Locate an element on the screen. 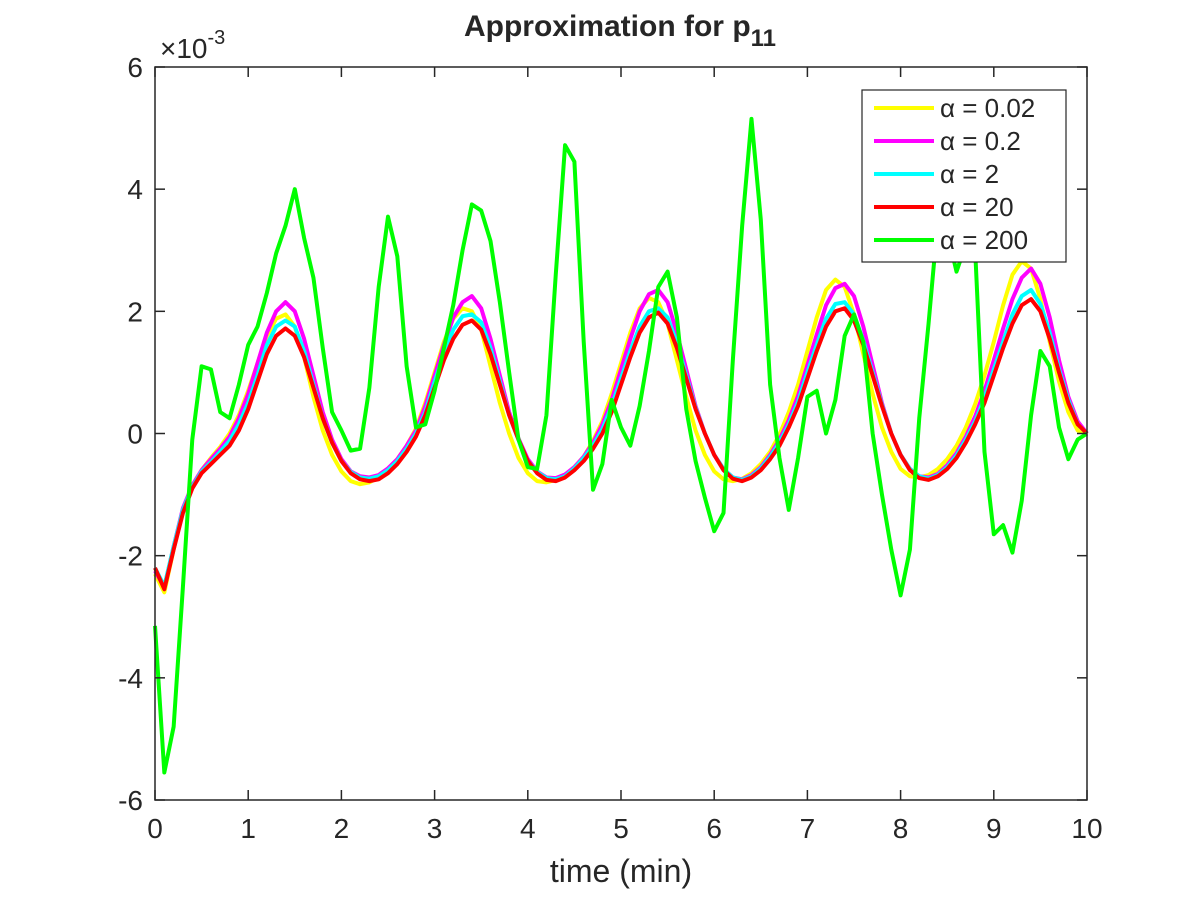  y-multiplier: ×10⁻³ is located at coordinates (192, 45).